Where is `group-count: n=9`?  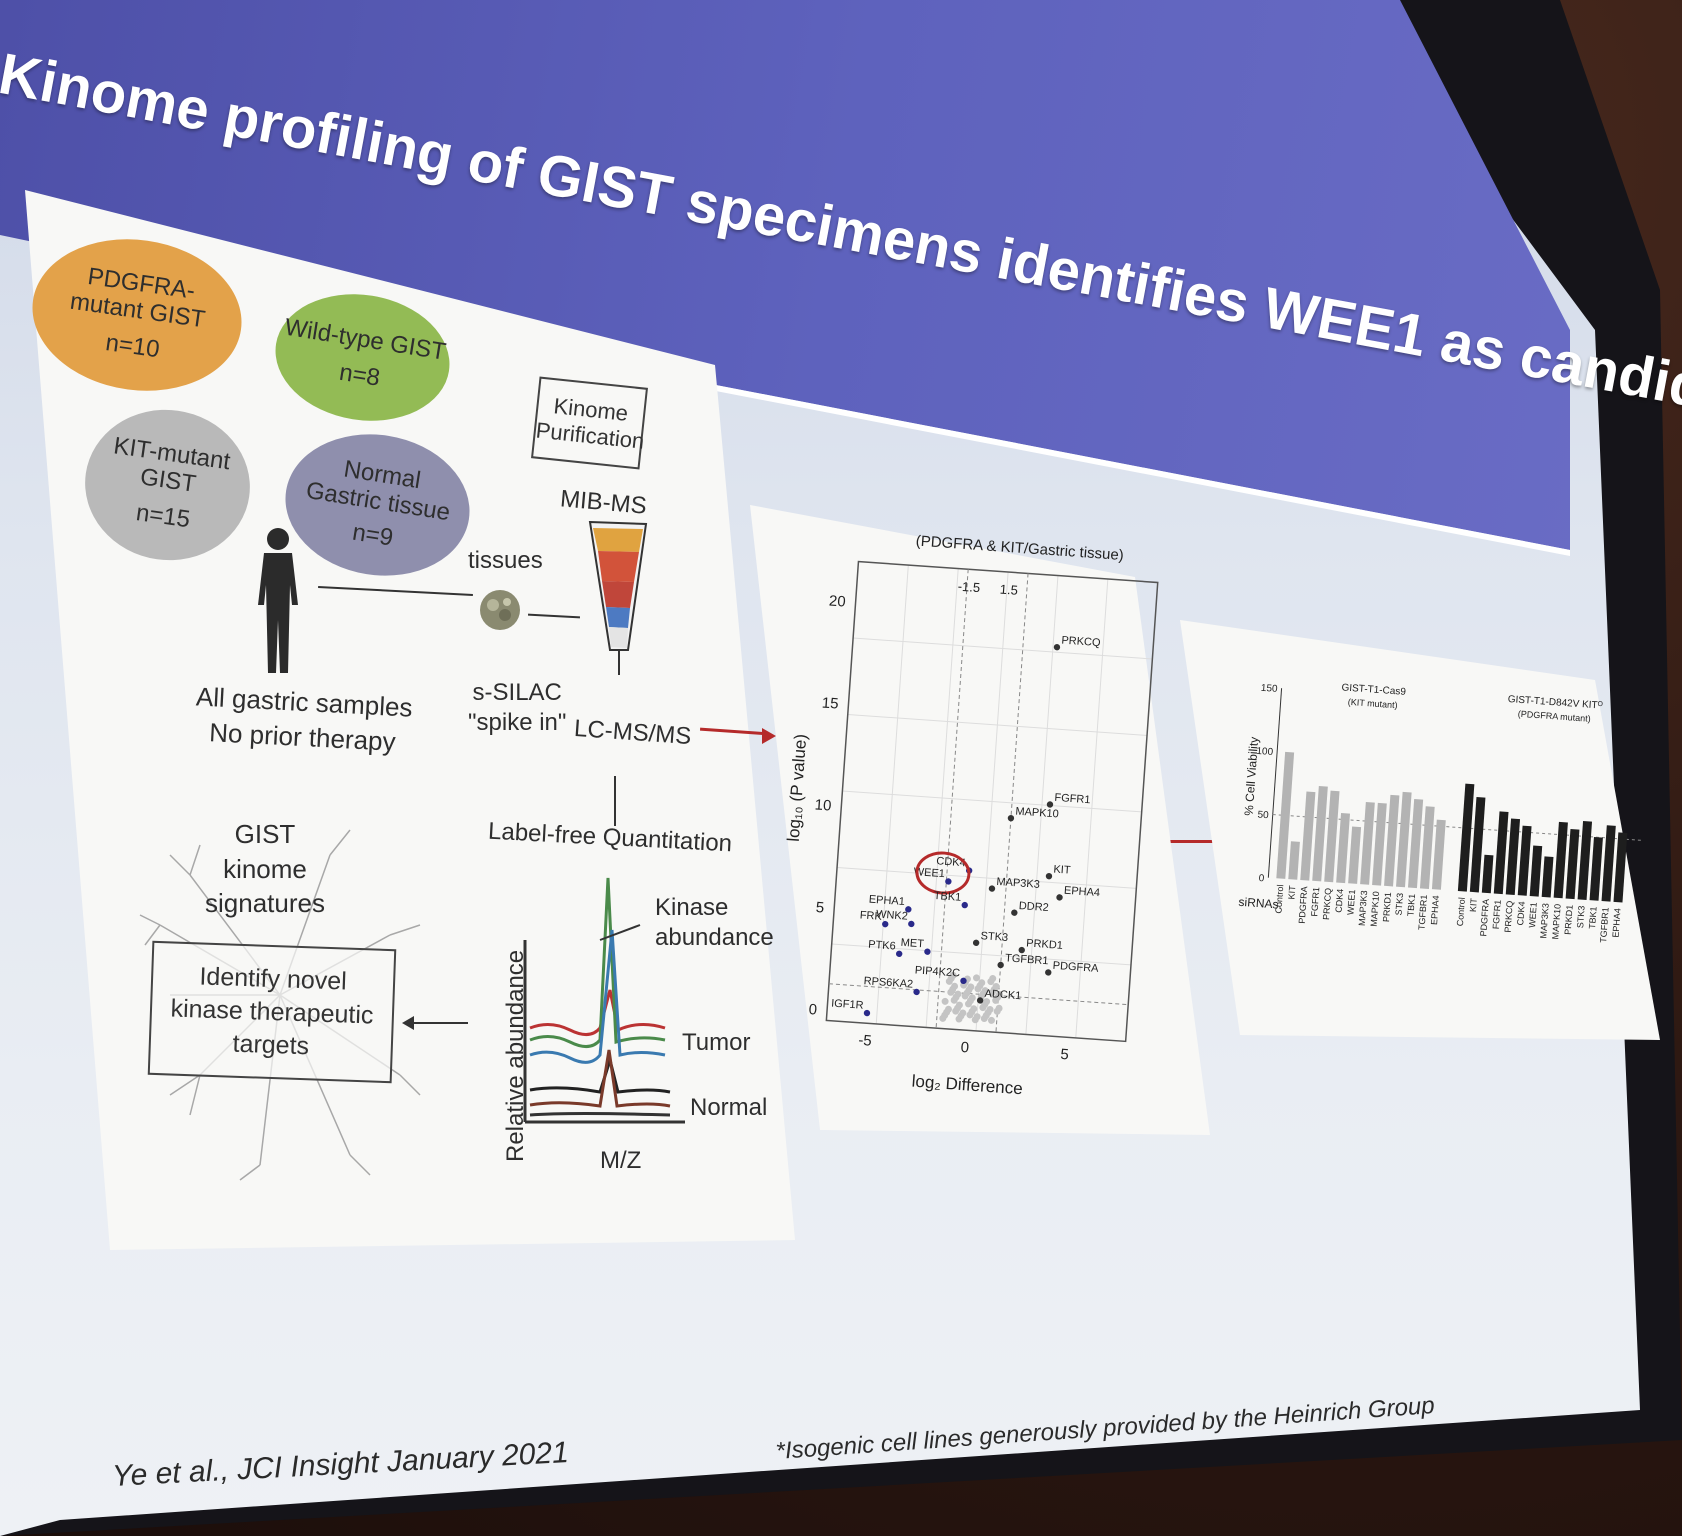 group-count: n=9 is located at coordinates (372, 535).